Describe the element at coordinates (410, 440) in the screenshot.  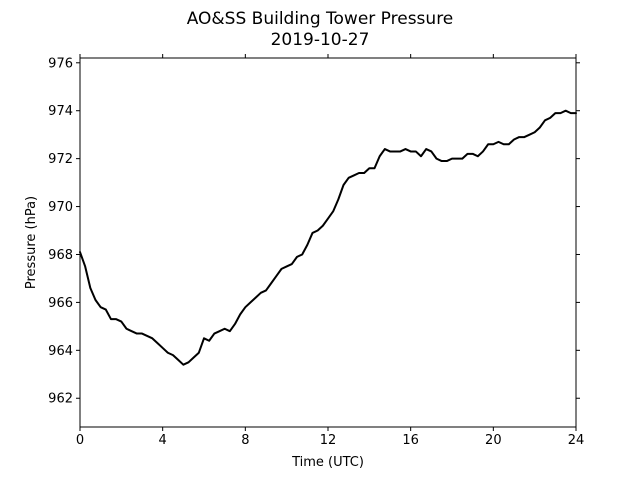
I see `x-tick-label: 16` at that location.